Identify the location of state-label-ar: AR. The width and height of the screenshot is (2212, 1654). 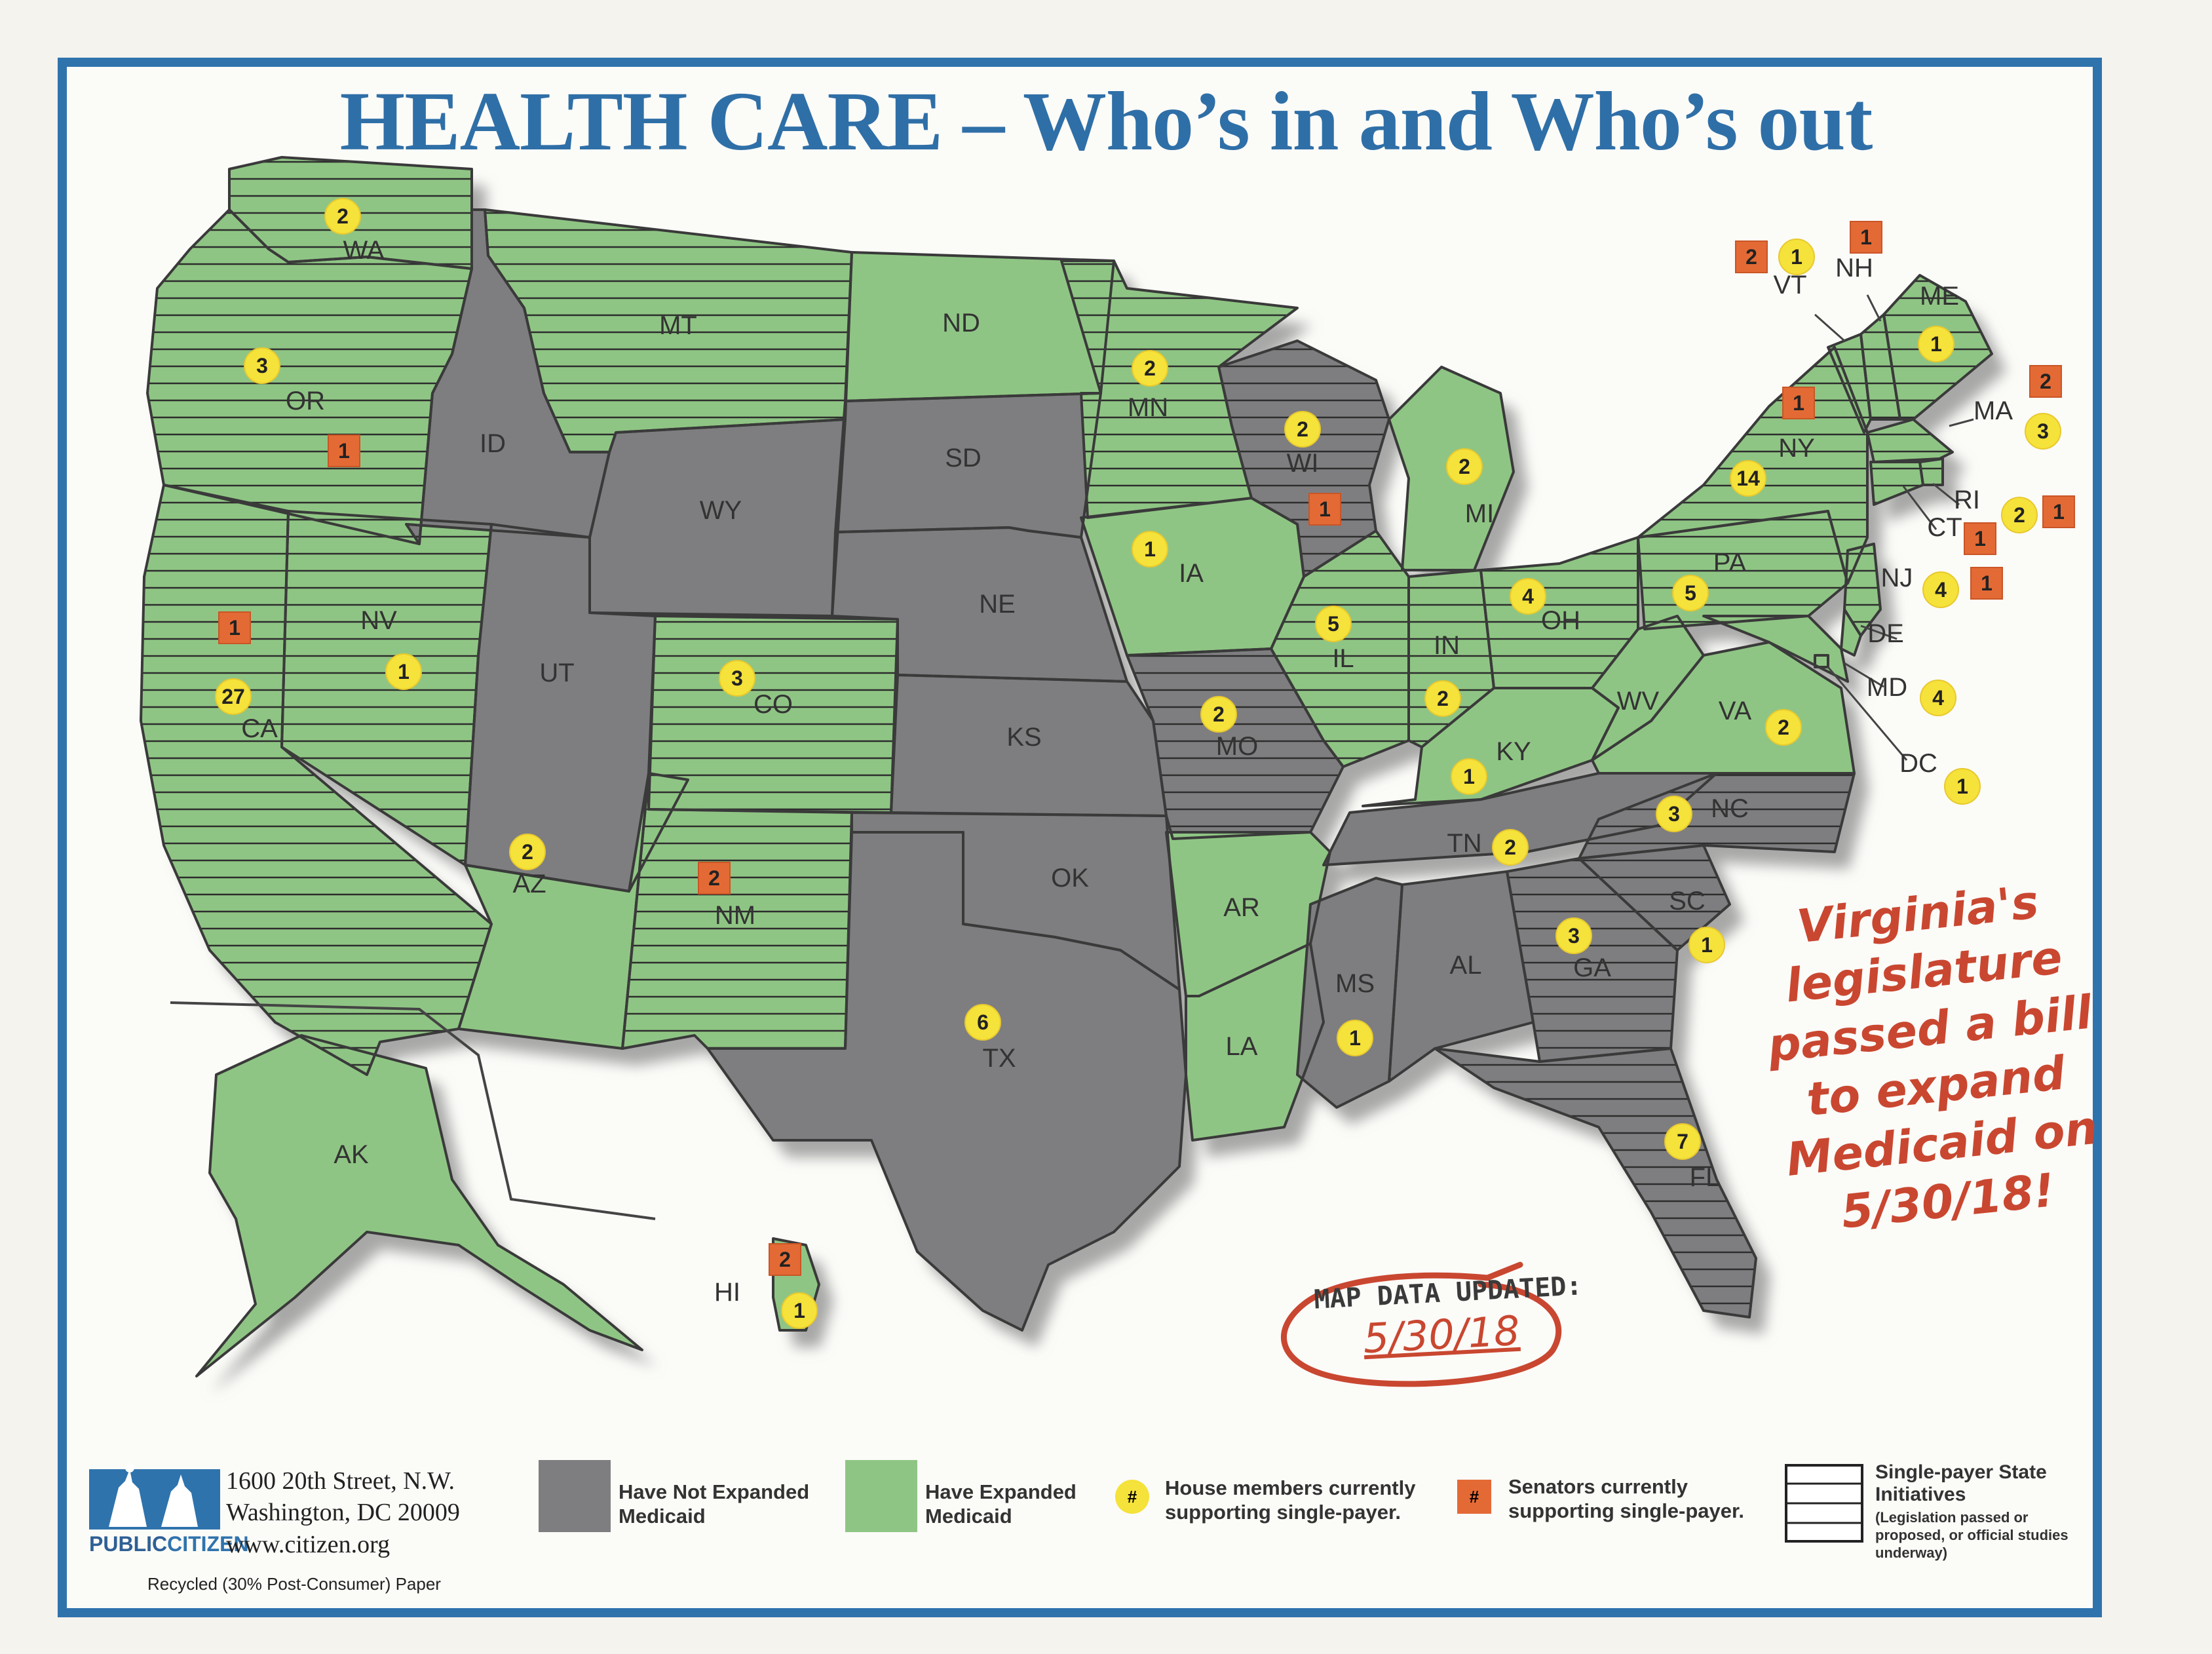
(1242, 907).